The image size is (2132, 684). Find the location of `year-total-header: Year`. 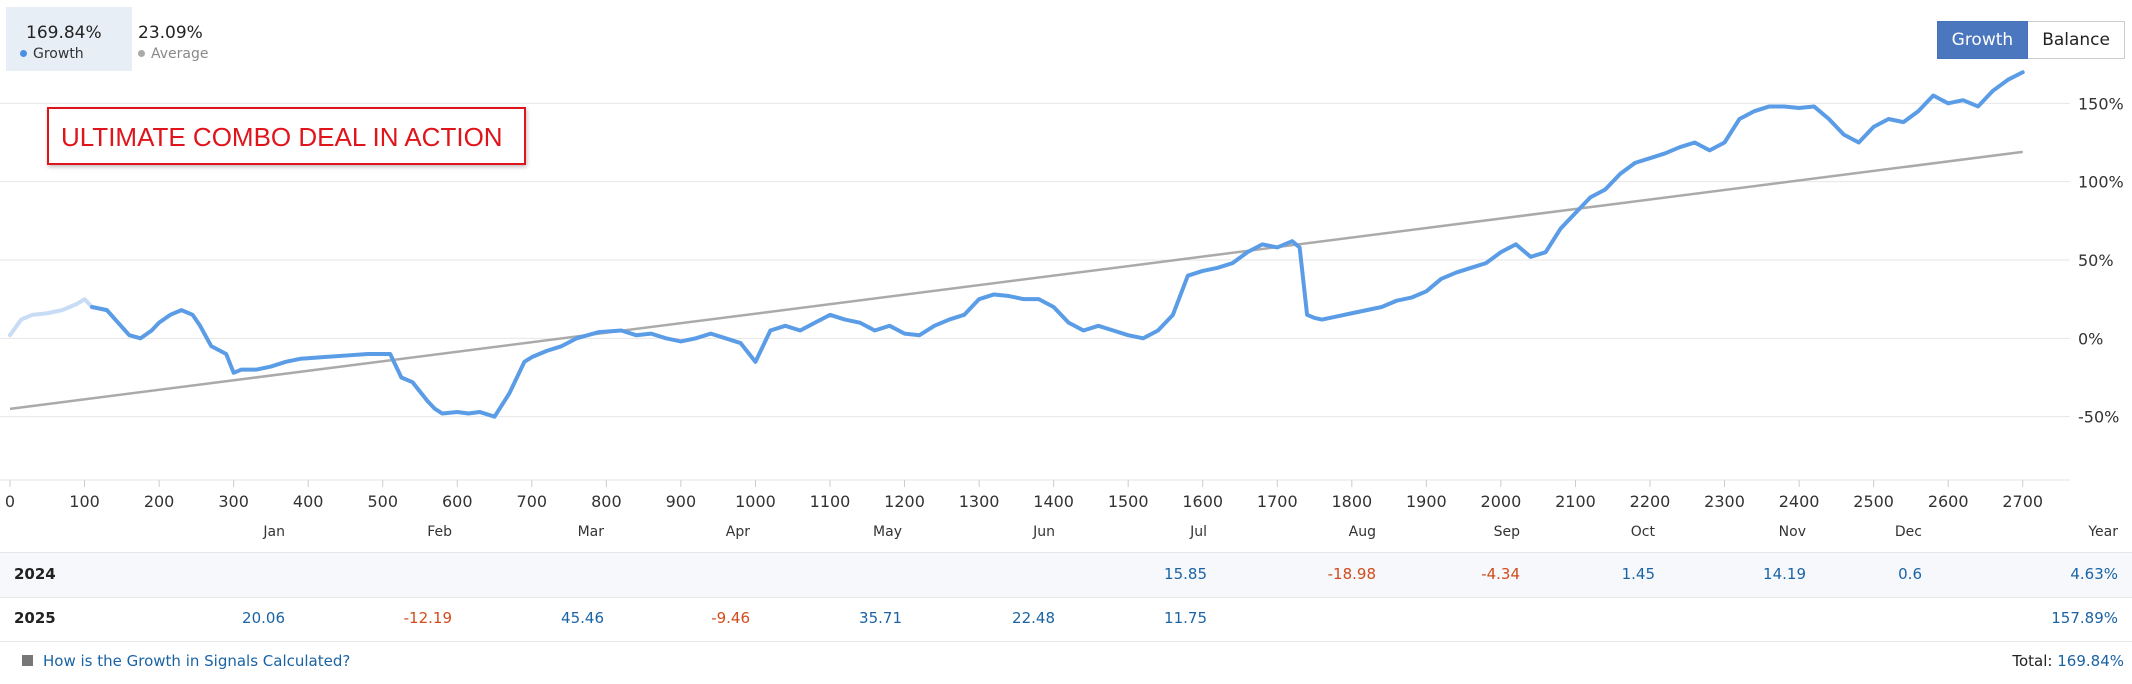

year-total-header: Year is located at coordinates (2103, 532).